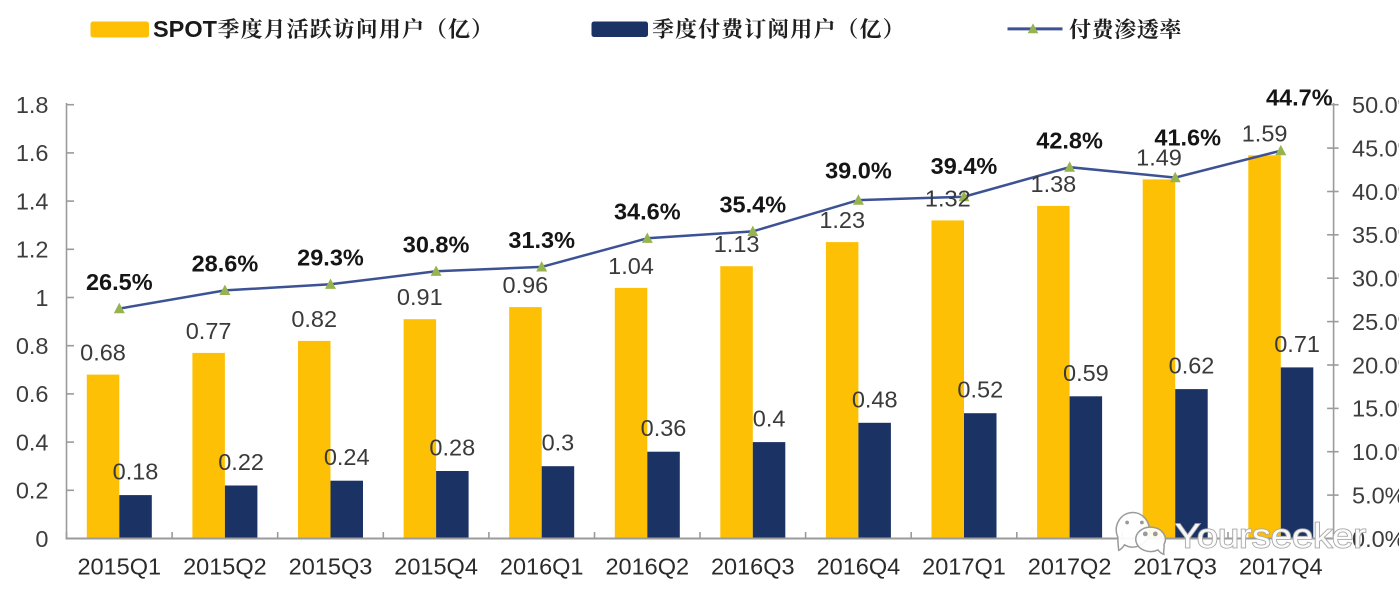 This screenshot has height=596, width=1399. What do you see at coordinates (32, 250) in the screenshot?
I see `svg-text: 1.2` at bounding box center [32, 250].